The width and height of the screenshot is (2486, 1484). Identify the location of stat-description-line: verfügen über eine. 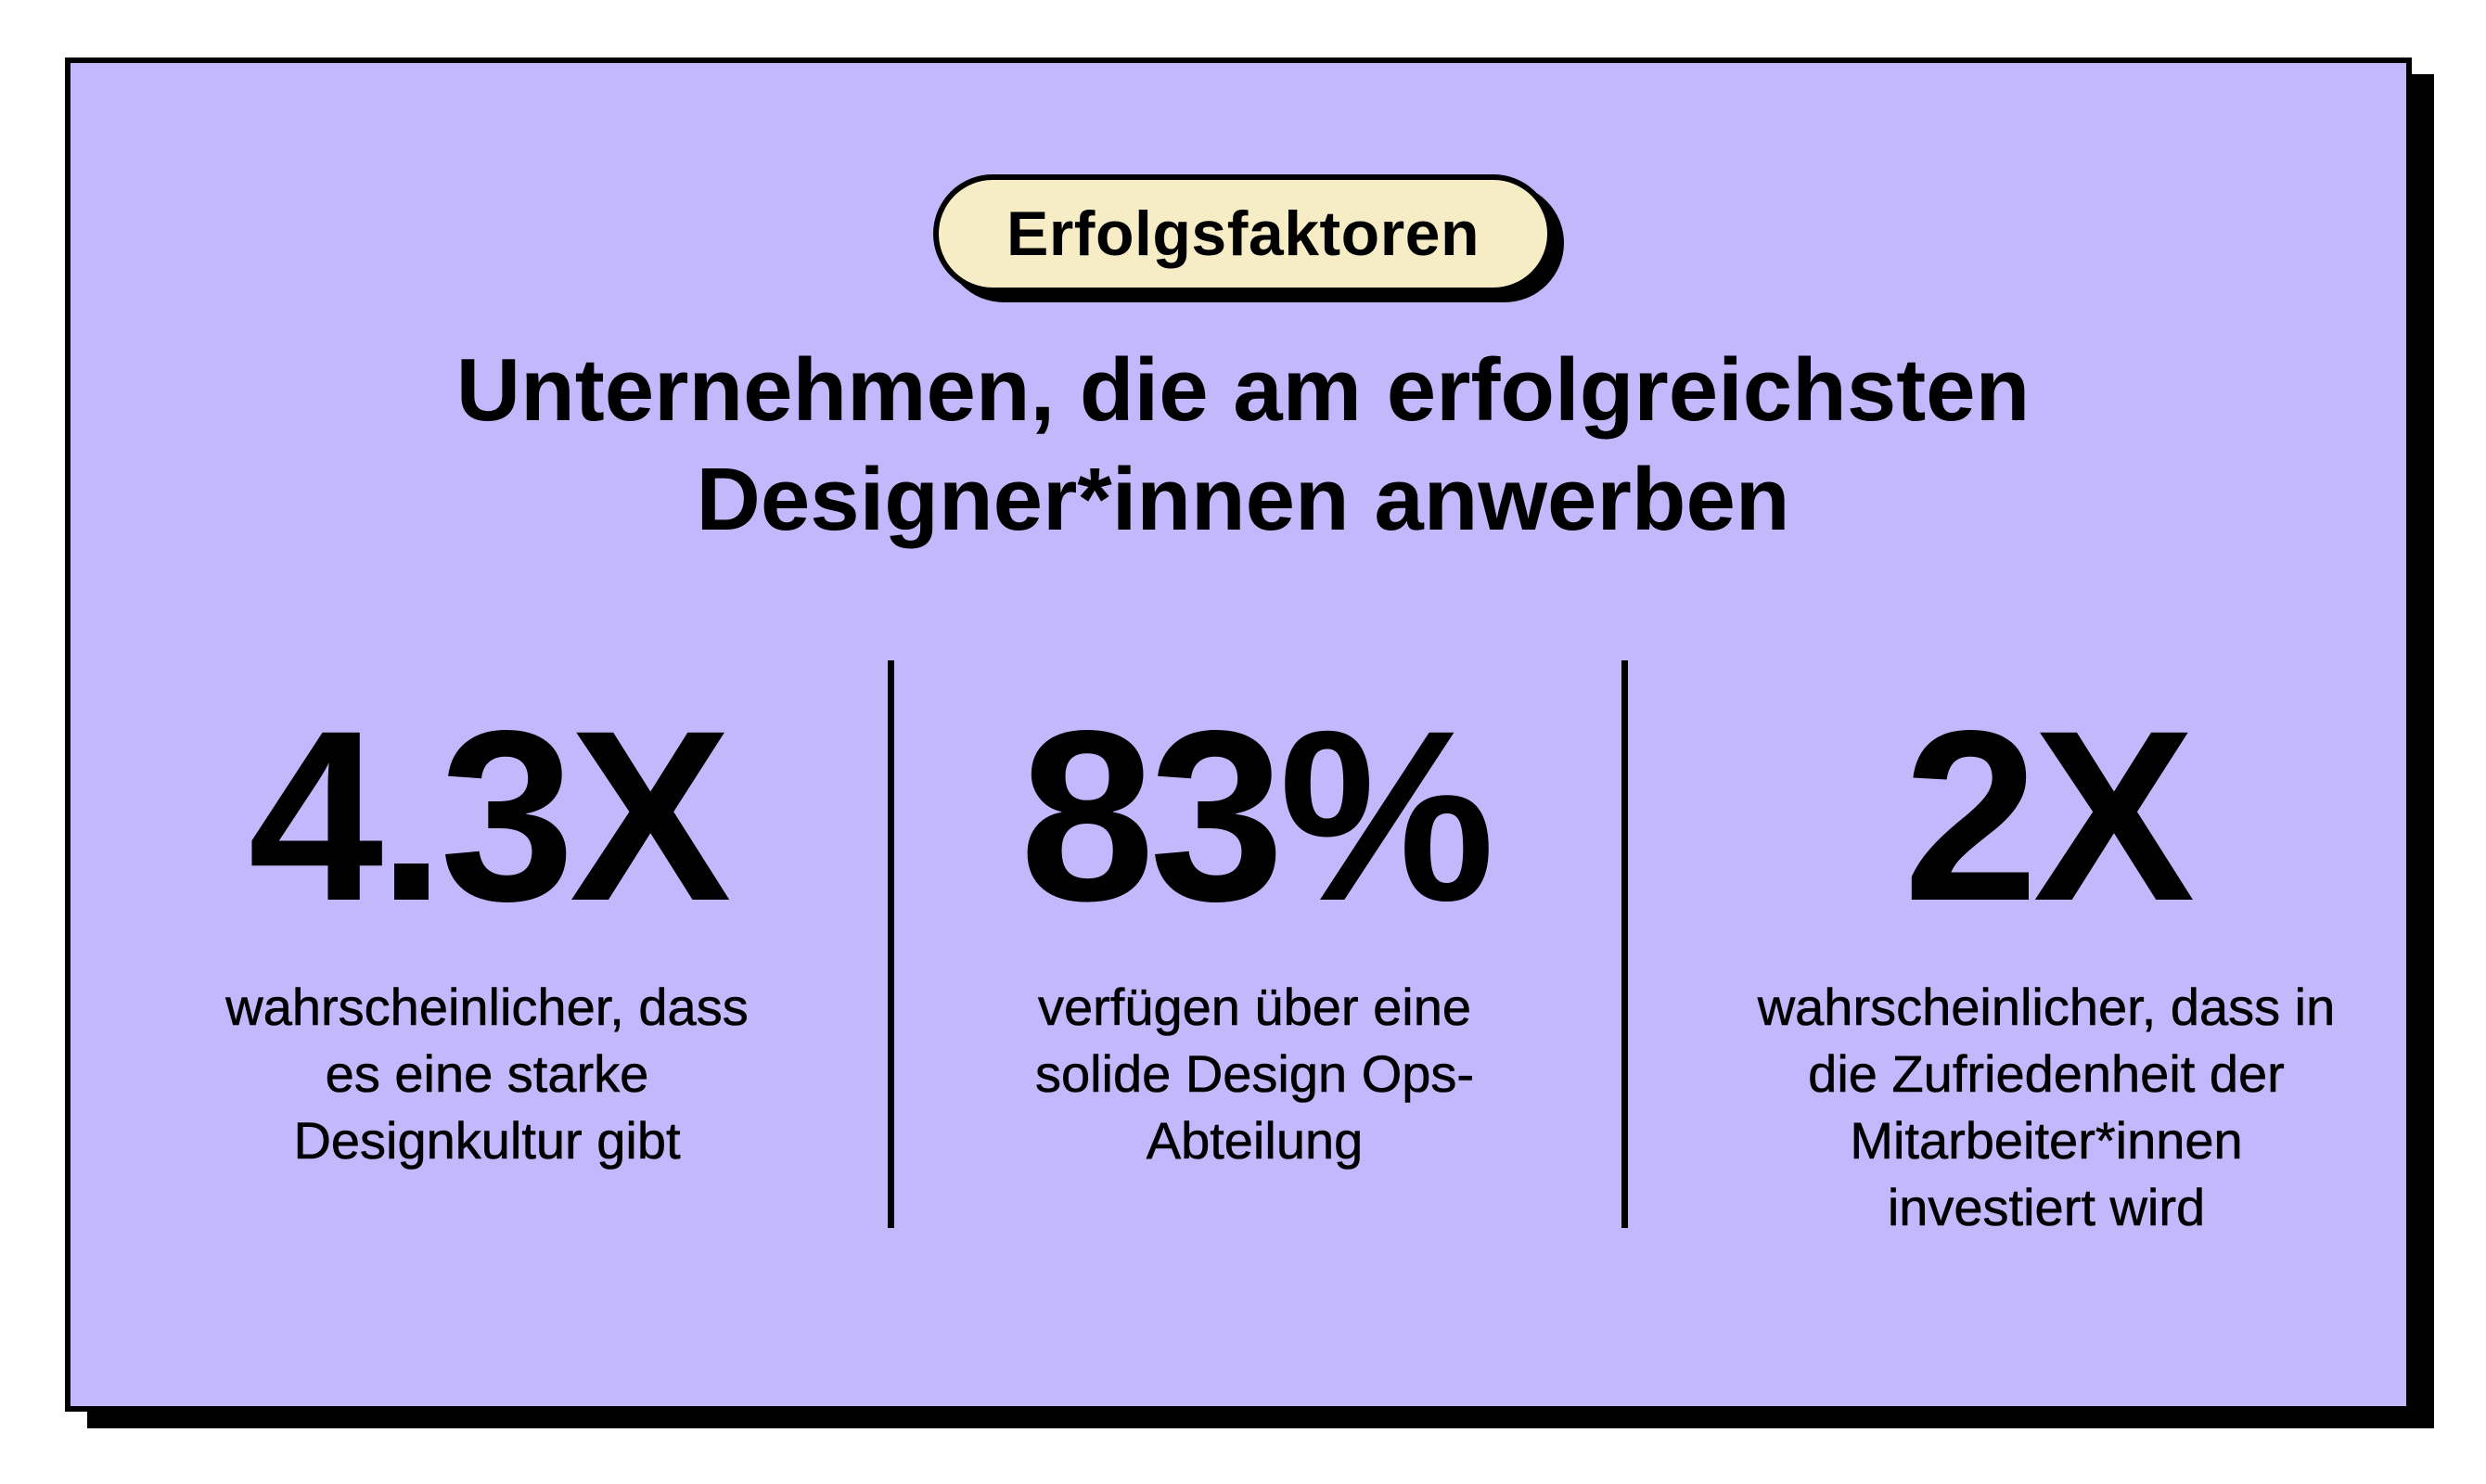
(1254, 1007).